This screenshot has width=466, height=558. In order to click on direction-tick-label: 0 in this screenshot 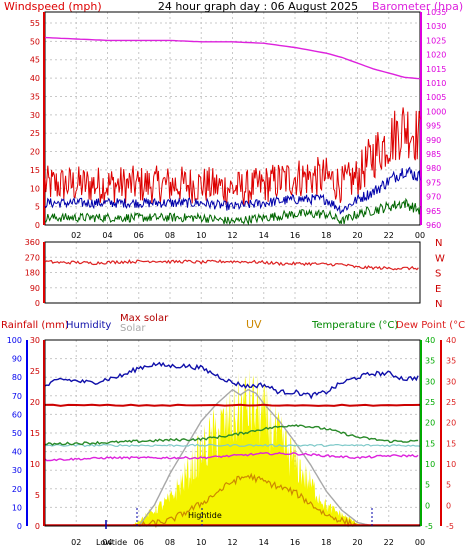, I will do `click(37, 303)`.